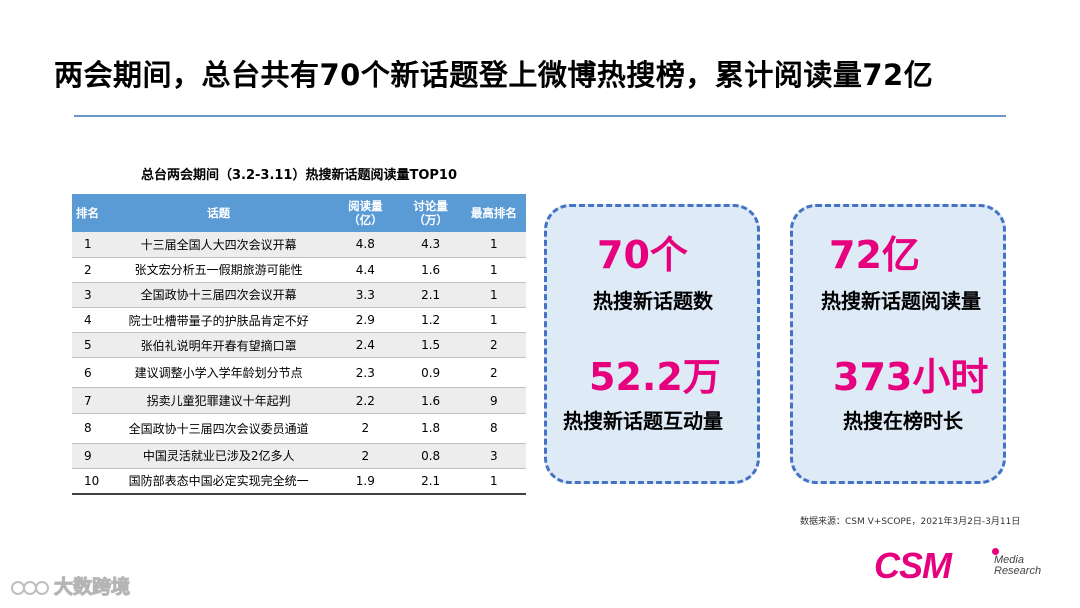  I want to click on table-row: 1 十三届全国人大四次会议开幕 4.8 4.3 1, so click(299, 245).